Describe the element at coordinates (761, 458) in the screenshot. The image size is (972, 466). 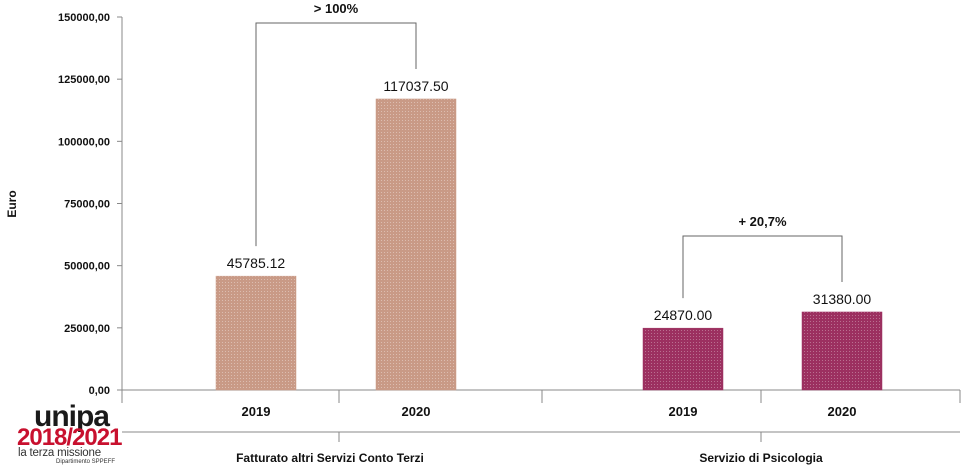
I see `group-label: Servizio di Psicologia` at that location.